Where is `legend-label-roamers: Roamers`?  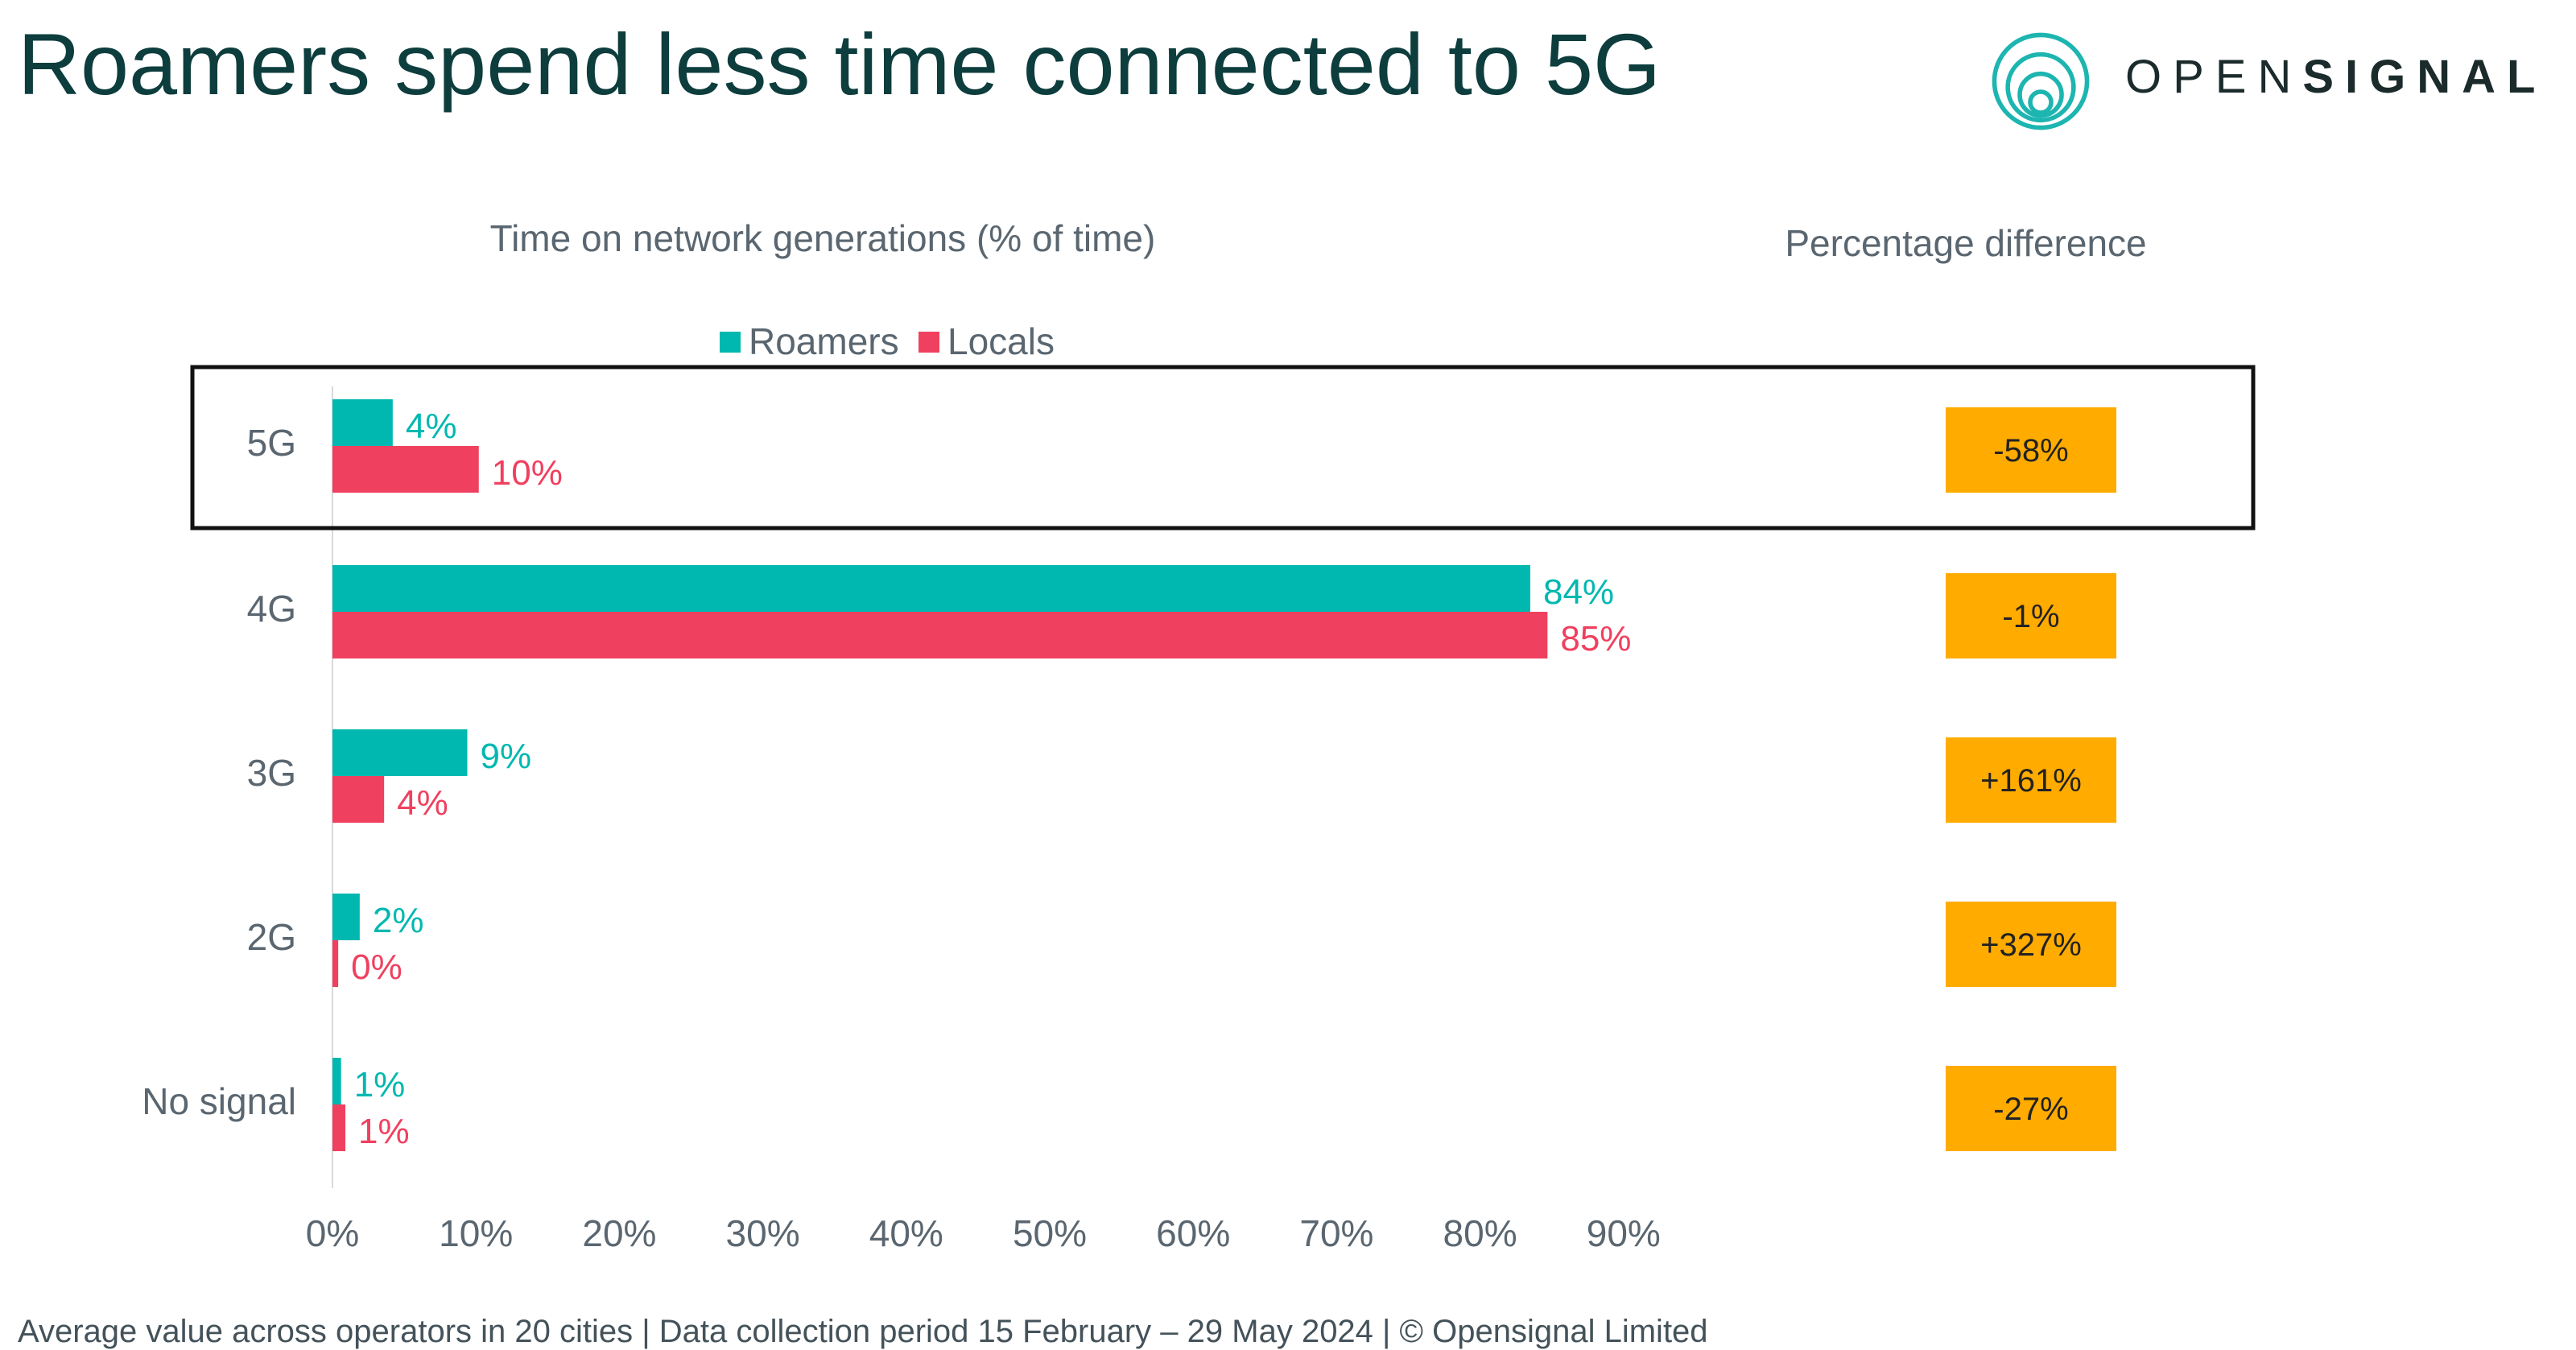 legend-label-roamers: Roamers is located at coordinates (824, 341).